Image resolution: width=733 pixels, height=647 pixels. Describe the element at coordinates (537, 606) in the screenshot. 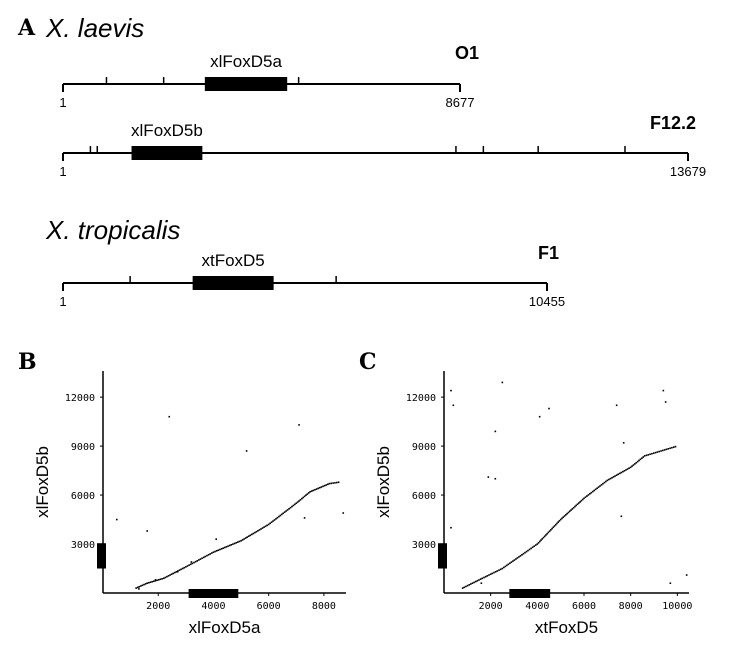

I see `x-tick-label: 4000` at that location.